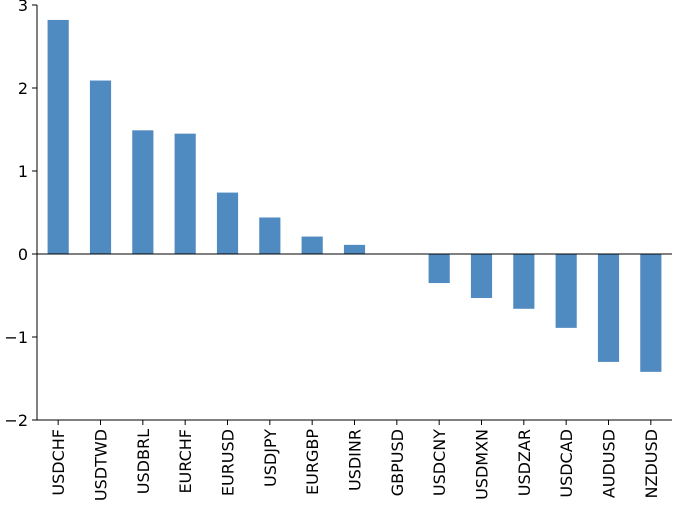 The image size is (673, 505). Describe the element at coordinates (100, 167) in the screenshot. I see `bar-usdtwd` at that location.